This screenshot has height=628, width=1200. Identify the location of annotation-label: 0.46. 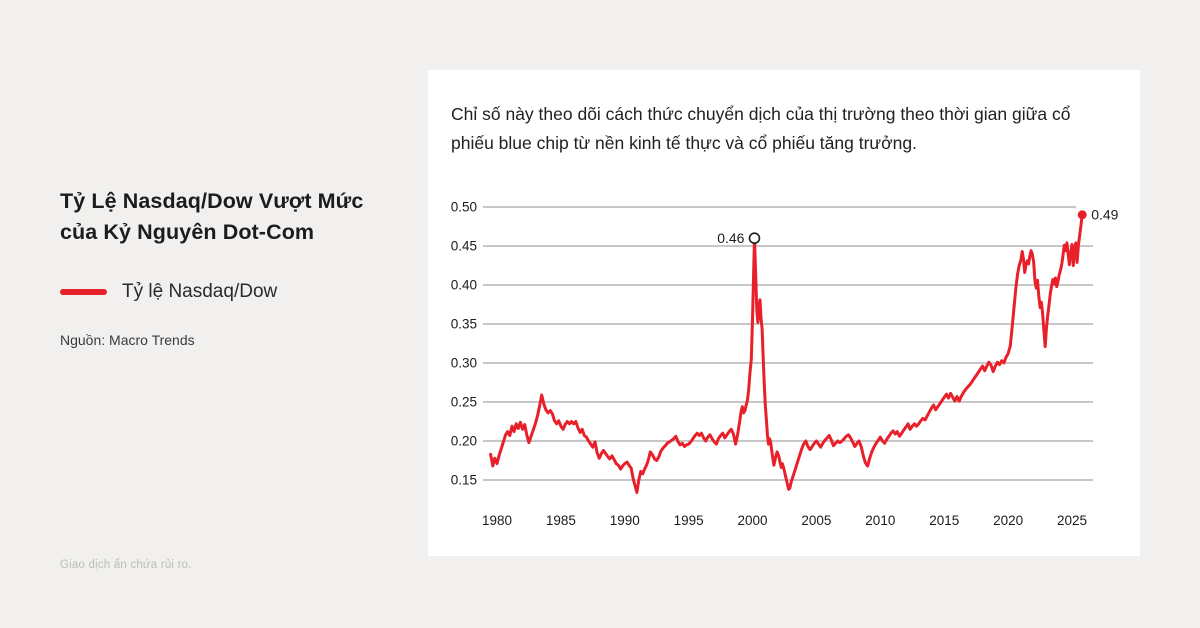
(730, 238).